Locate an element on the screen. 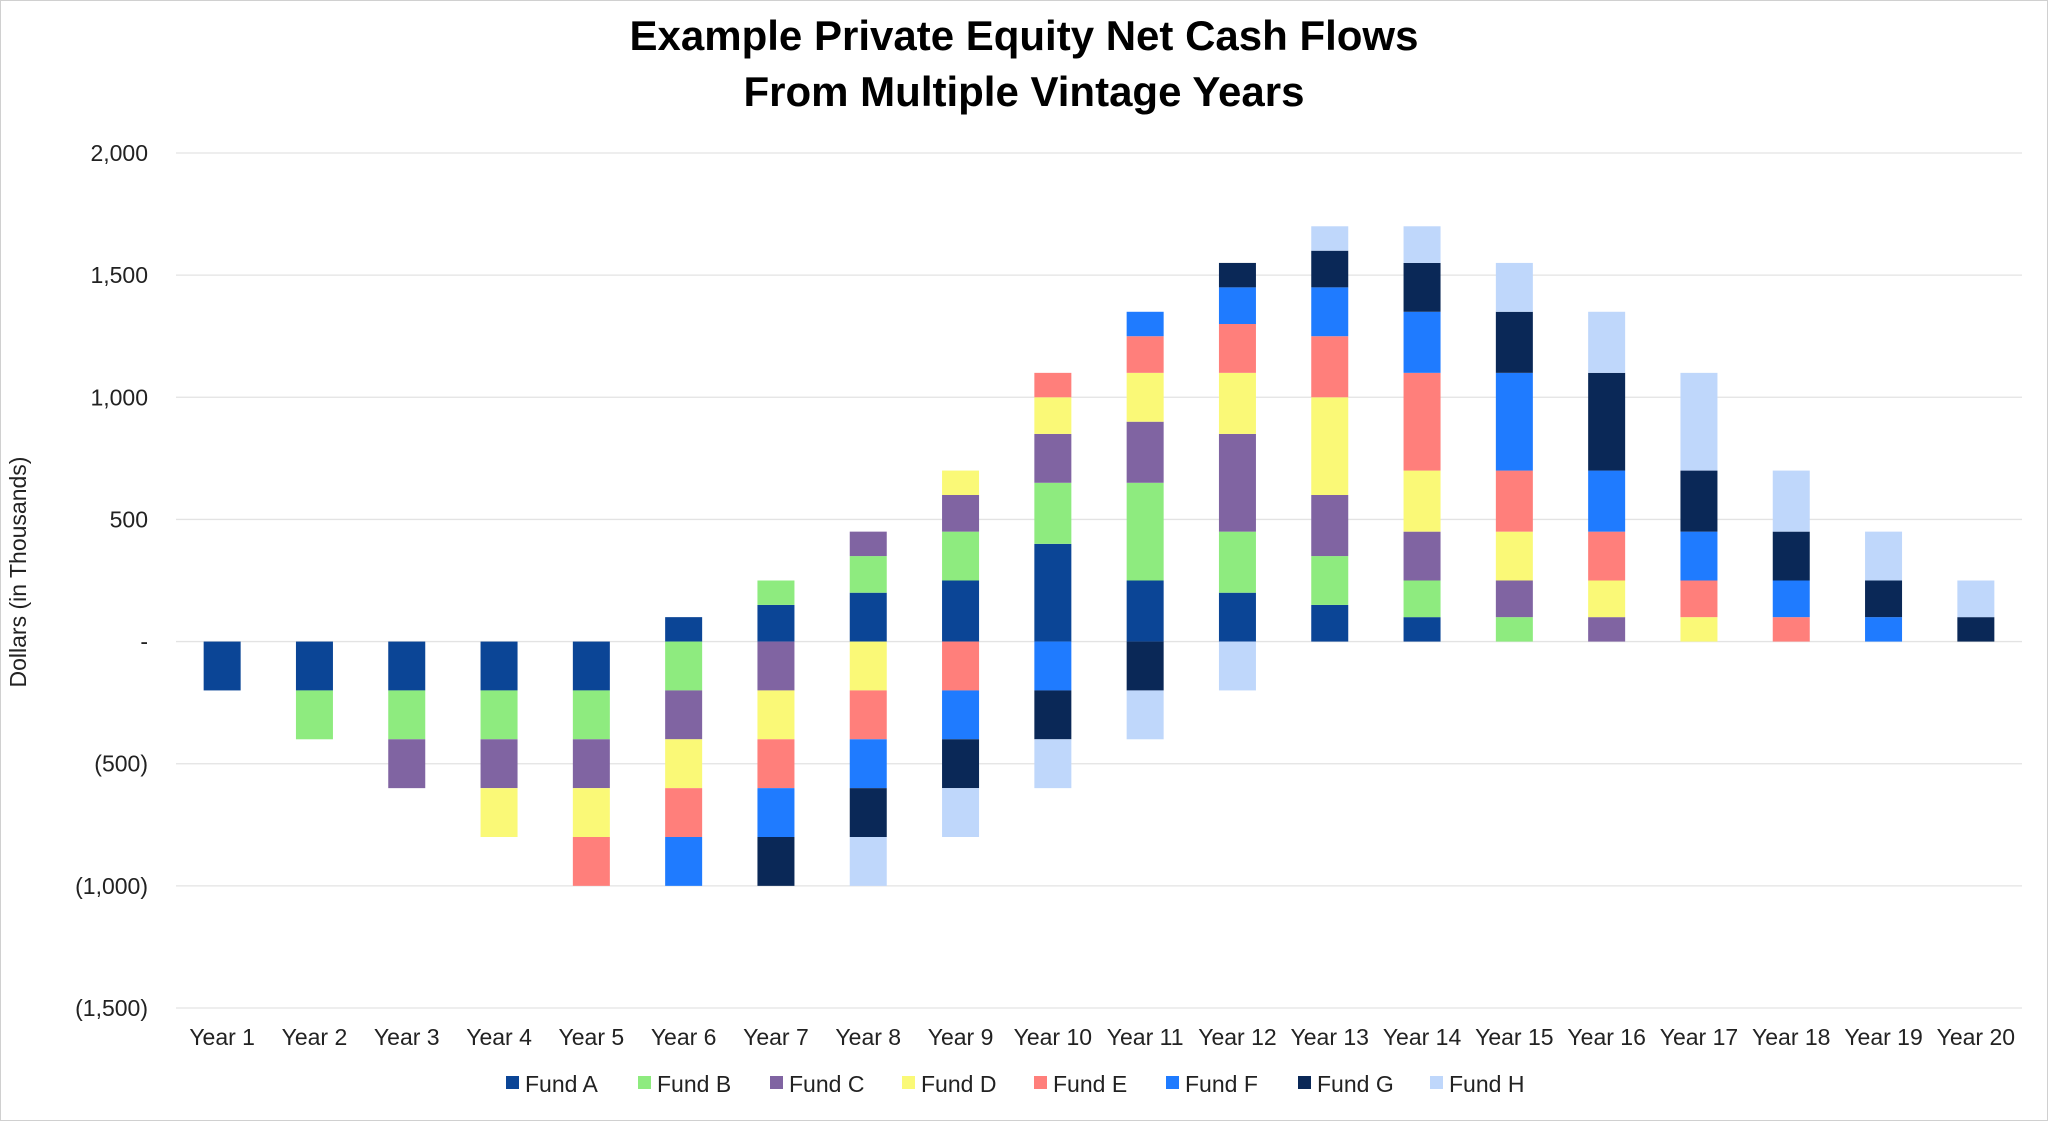  x-tick-label: Year 10 is located at coordinates (1053, 1037).